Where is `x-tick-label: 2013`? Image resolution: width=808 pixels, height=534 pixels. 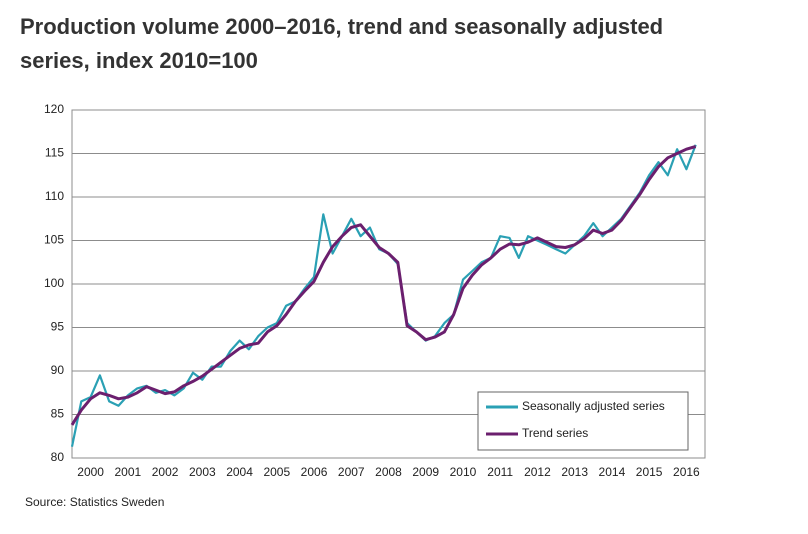
x-tick-label: 2013 is located at coordinates (574, 472).